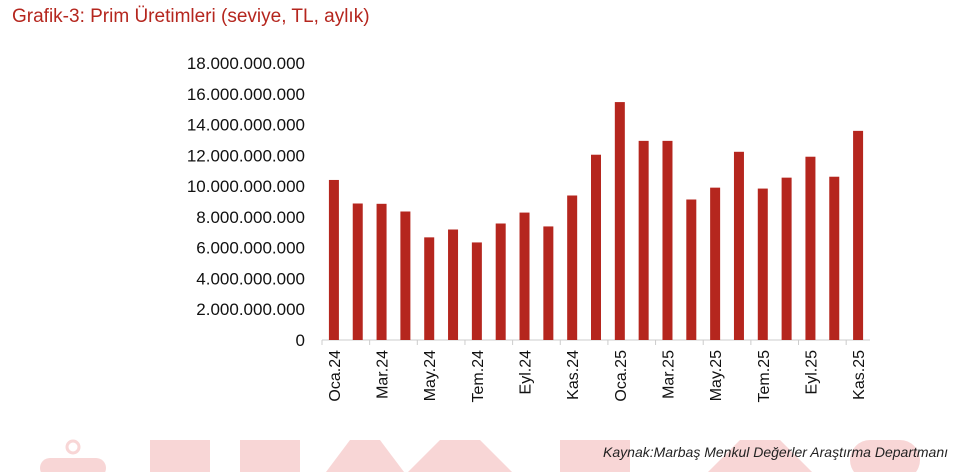  I want to click on bar-Mar.24, so click(381, 271).